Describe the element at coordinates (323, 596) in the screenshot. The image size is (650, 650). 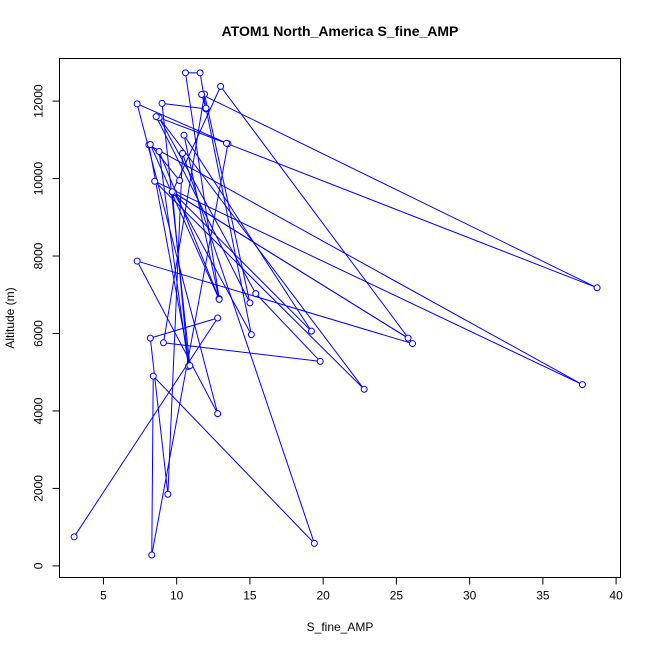
I see `x-tick-label: 20` at that location.